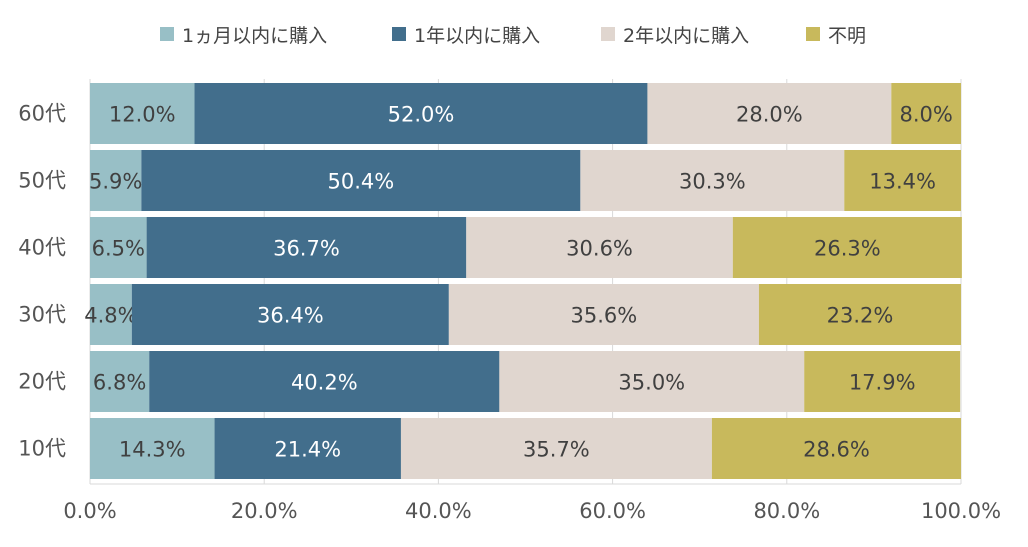 The height and width of the screenshot is (547, 1028). I want to click on legend-item: 1年以内に購入, so click(466, 34).